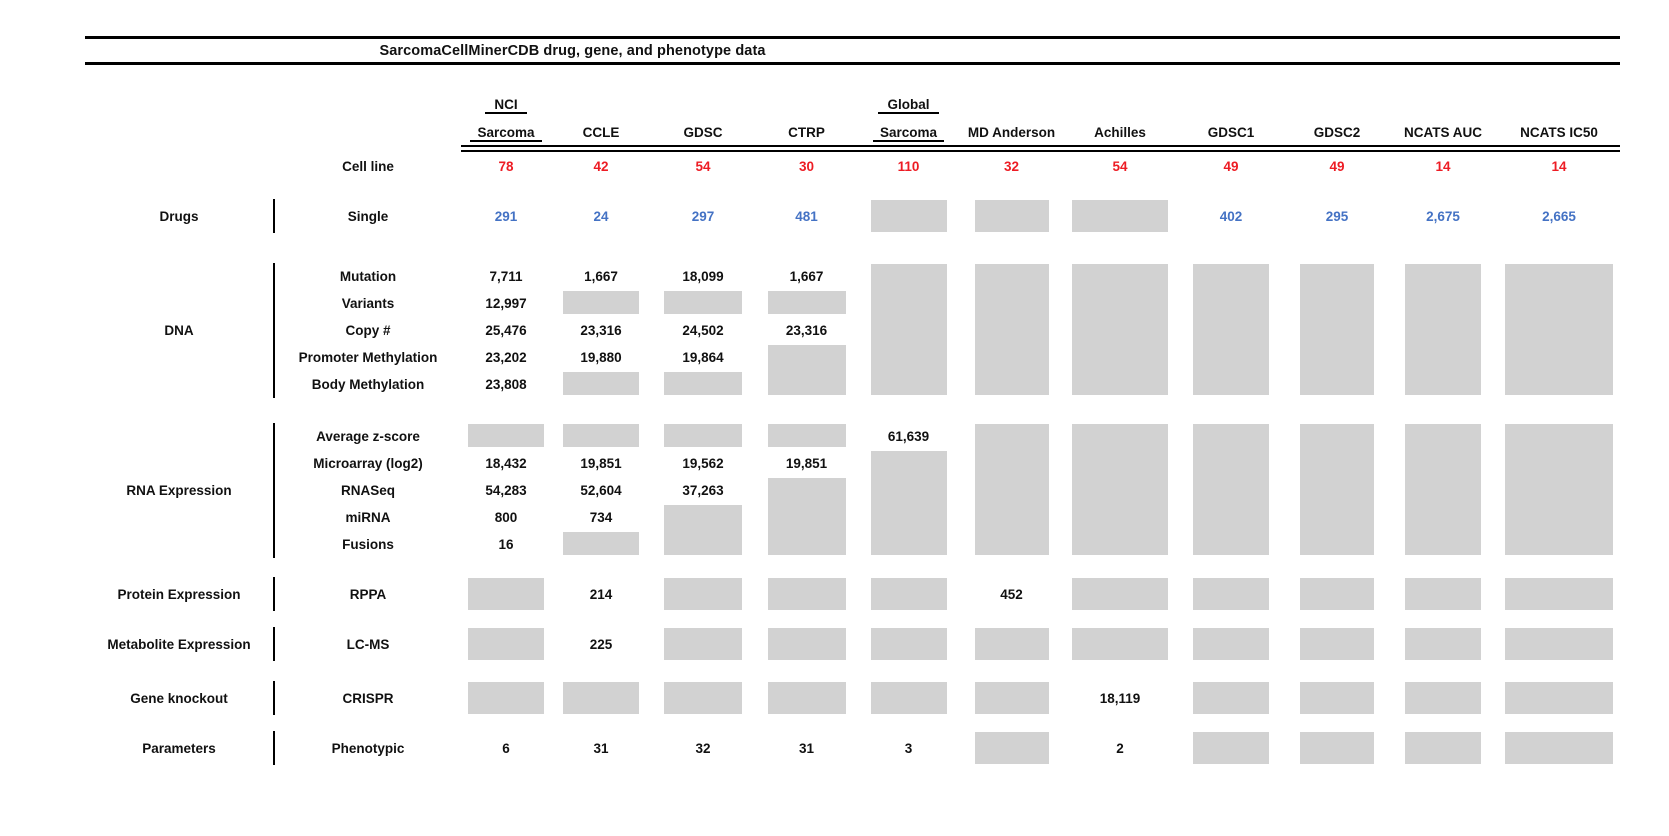 This screenshot has height=836, width=1669. What do you see at coordinates (1120, 132) in the screenshot?
I see `column-header-label: Achilles` at bounding box center [1120, 132].